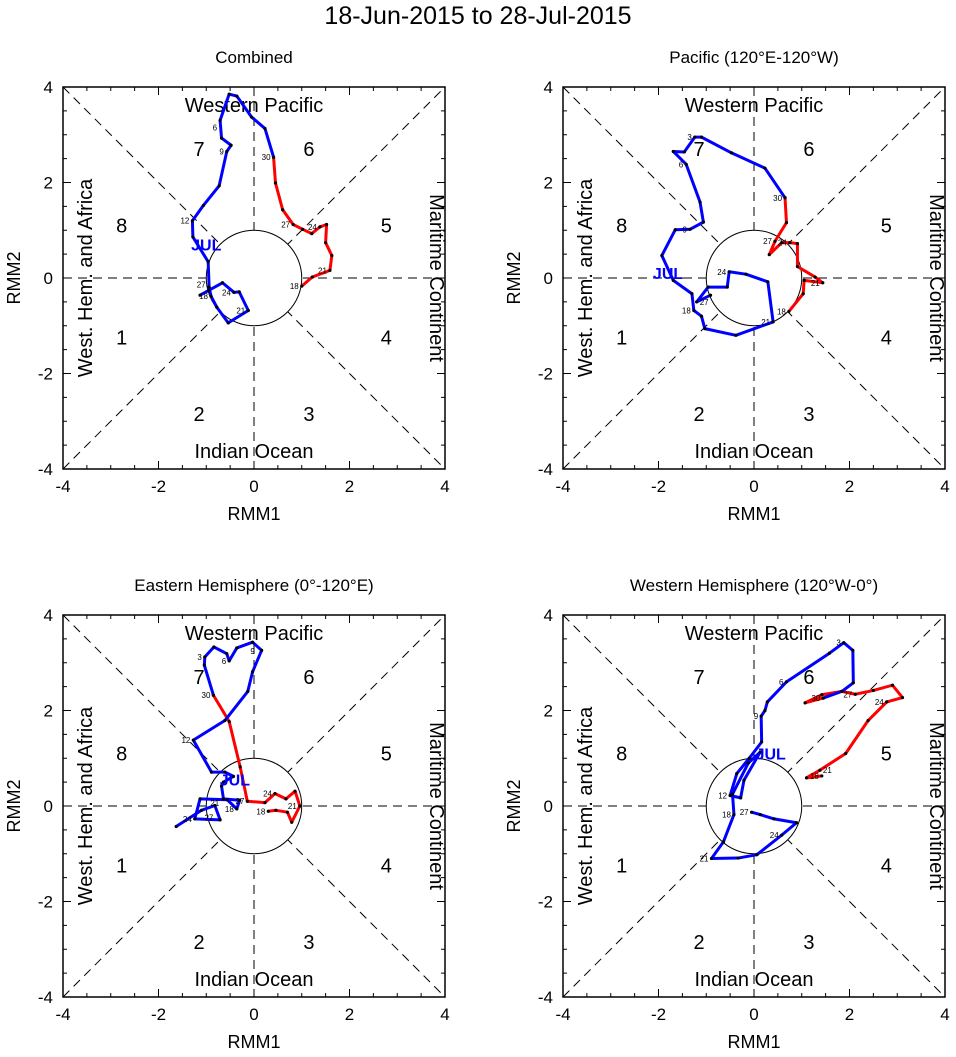  What do you see at coordinates (886, 867) in the screenshot?
I see `phase-number: 4` at bounding box center [886, 867].